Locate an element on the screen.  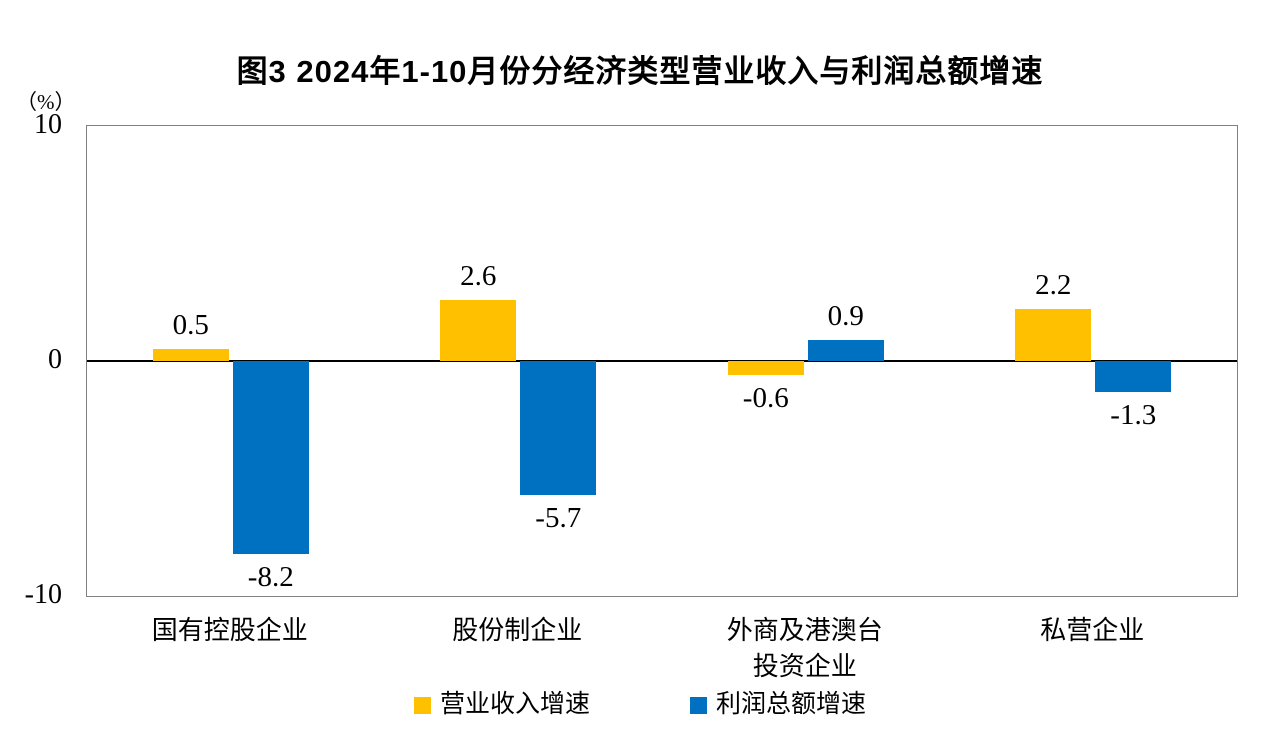
category-label-2: 外商及港澳台 投资企业 is located at coordinates (804, 648).